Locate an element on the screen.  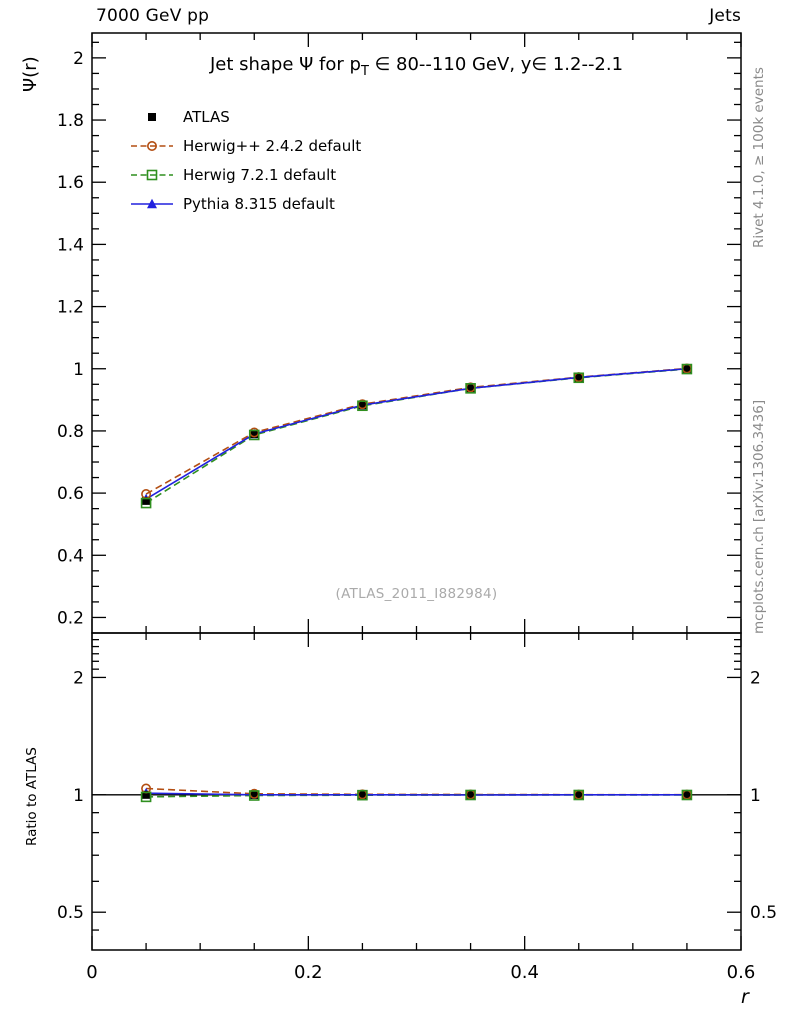
analysis-id-watermark: (ATLAS_2011_I882984) is located at coordinates (416, 594).